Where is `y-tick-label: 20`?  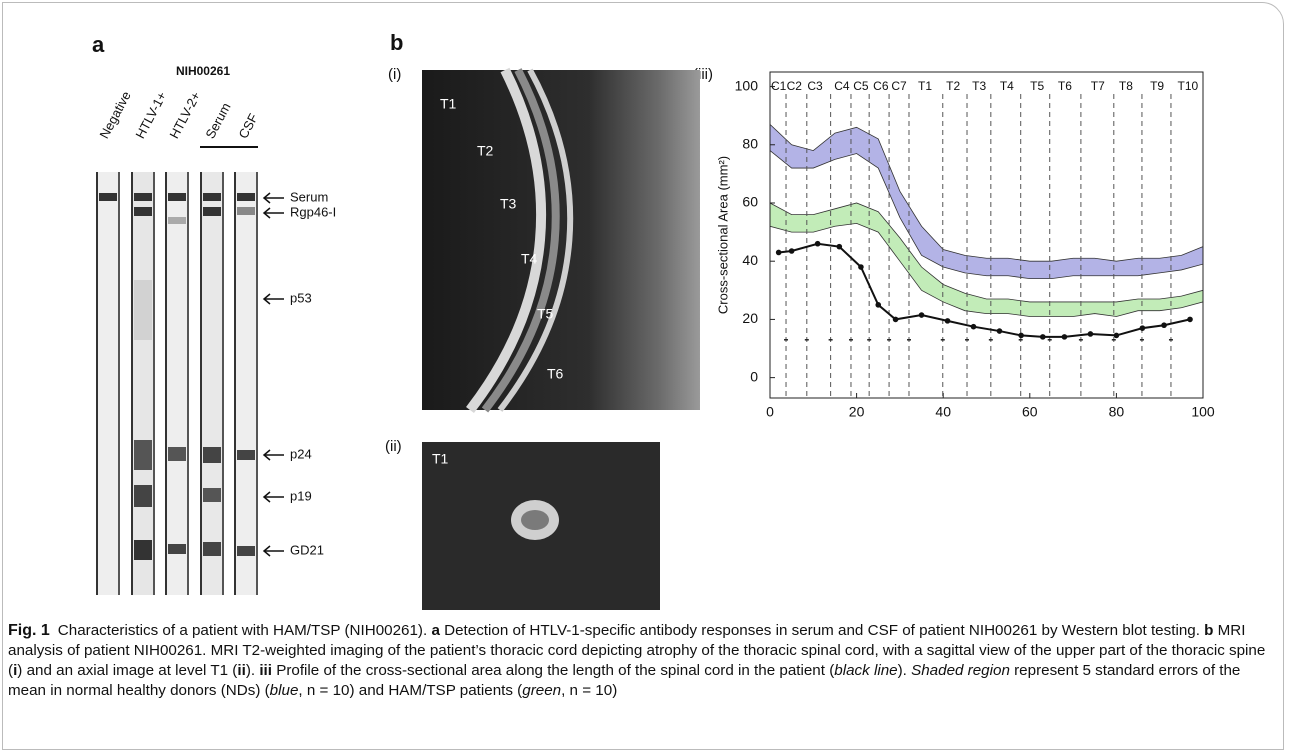 y-tick-label: 20 is located at coordinates (750, 318).